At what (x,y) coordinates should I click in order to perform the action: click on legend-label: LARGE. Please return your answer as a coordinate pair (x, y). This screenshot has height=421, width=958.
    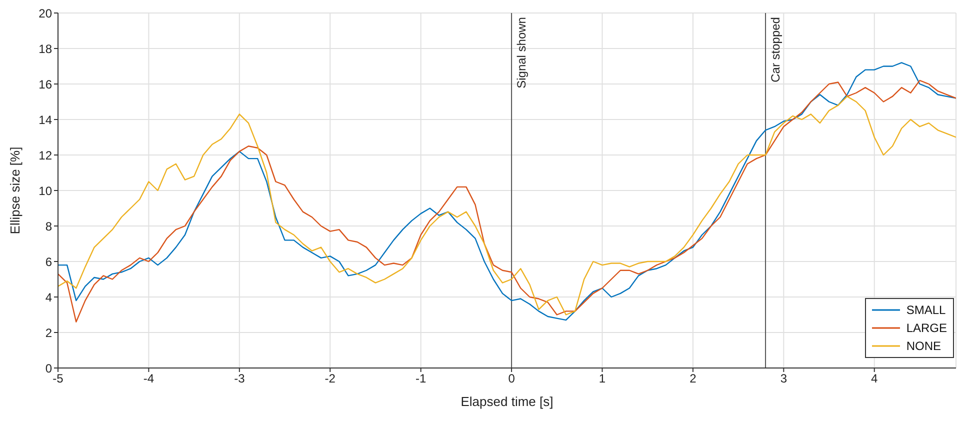
    Looking at the image, I should click on (926, 328).